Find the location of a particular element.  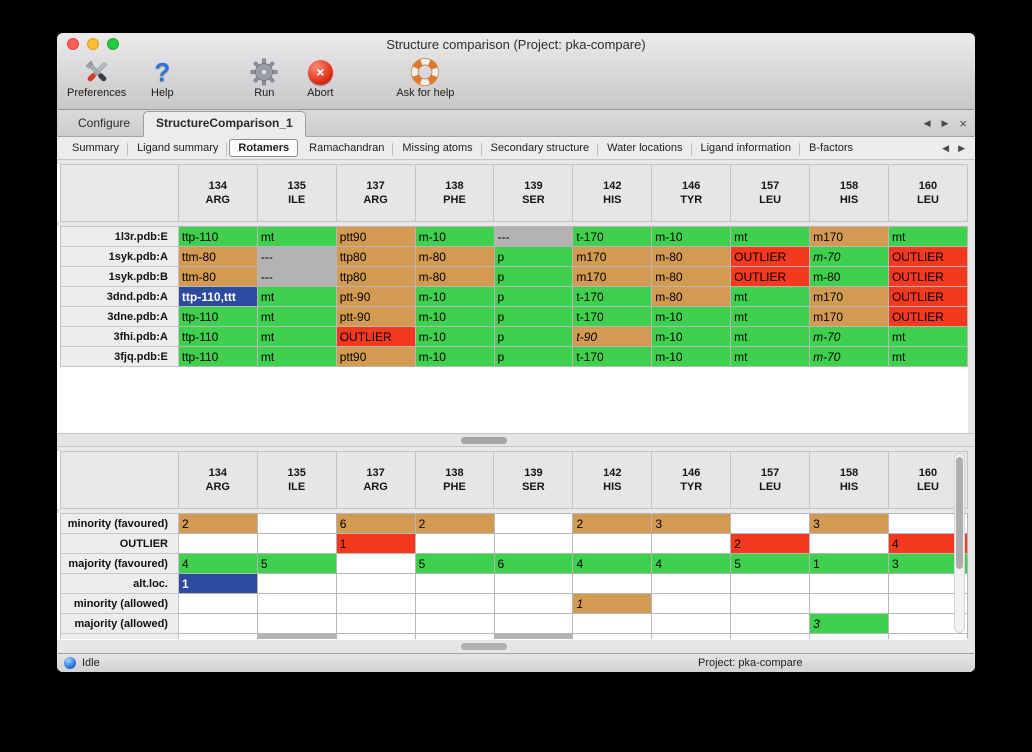

abort-button: × Abort is located at coordinates (320, 78).